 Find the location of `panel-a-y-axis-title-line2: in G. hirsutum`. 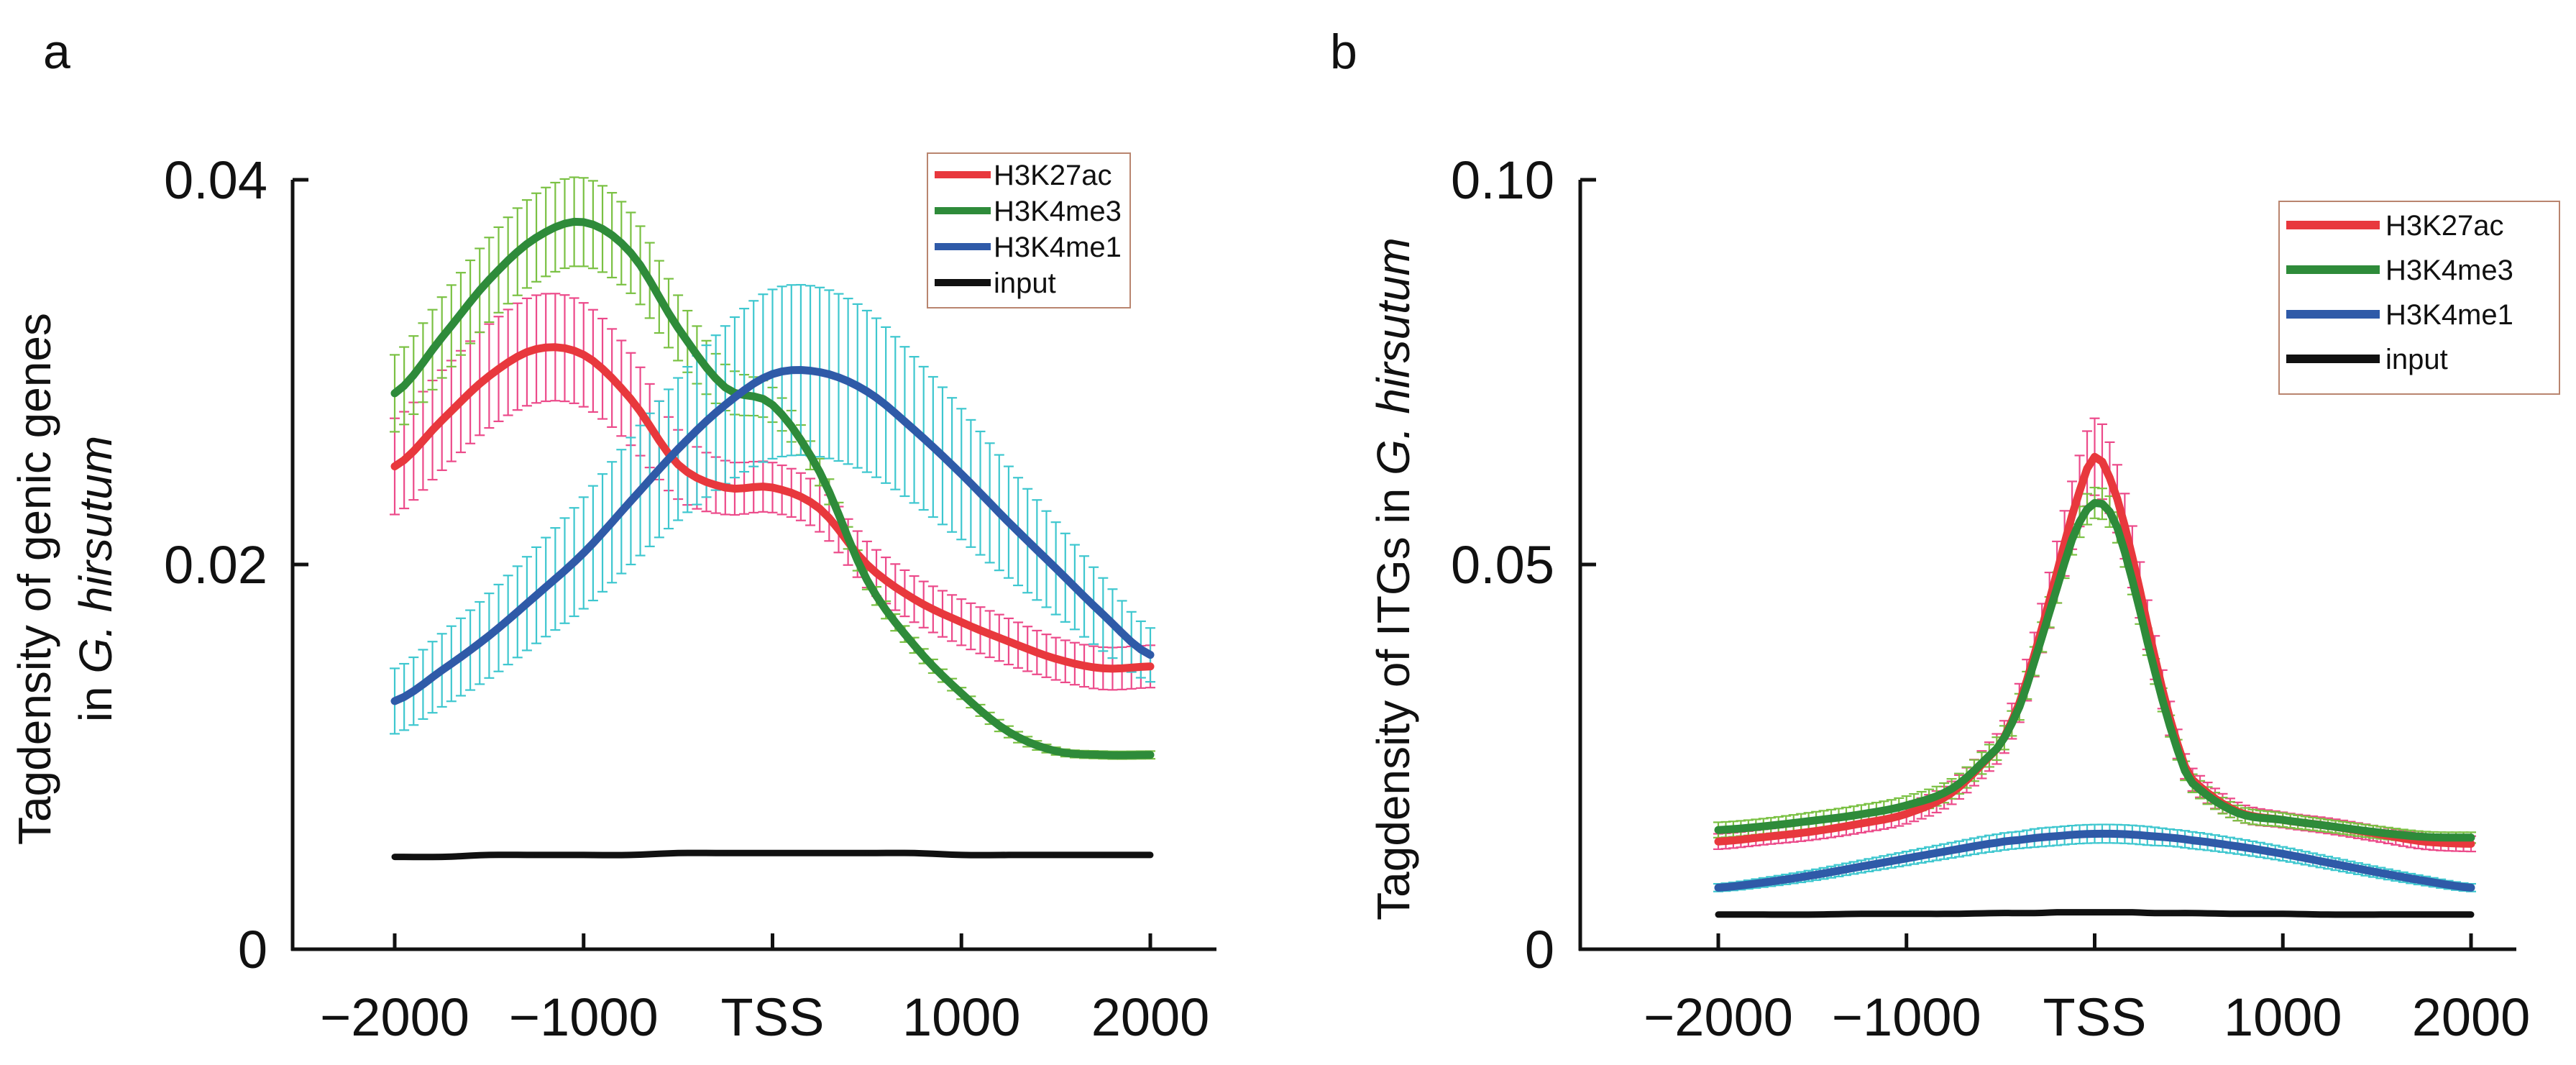

panel-a-y-axis-title-line2: in G. hirsutum is located at coordinates (96, 579).